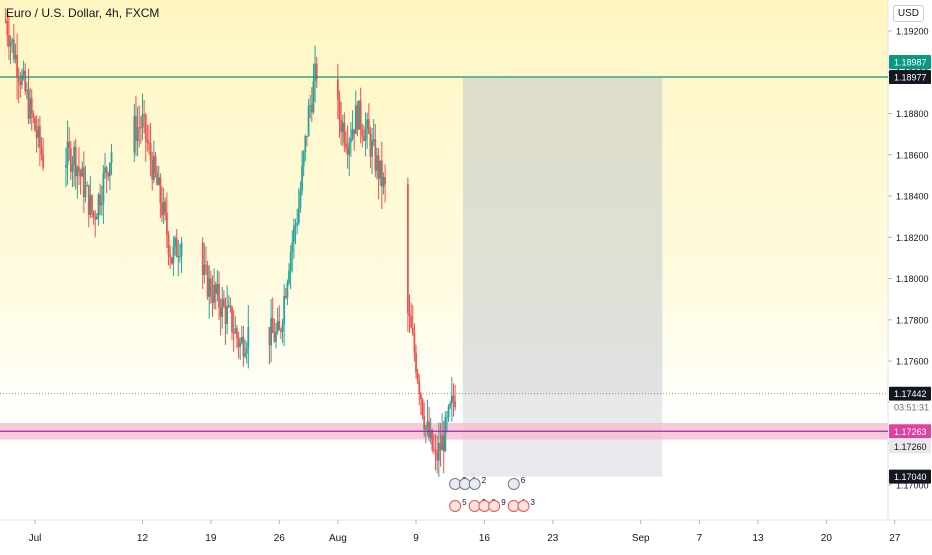 The height and width of the screenshot is (555, 932). I want to click on event-marker: 6, so click(516, 483).